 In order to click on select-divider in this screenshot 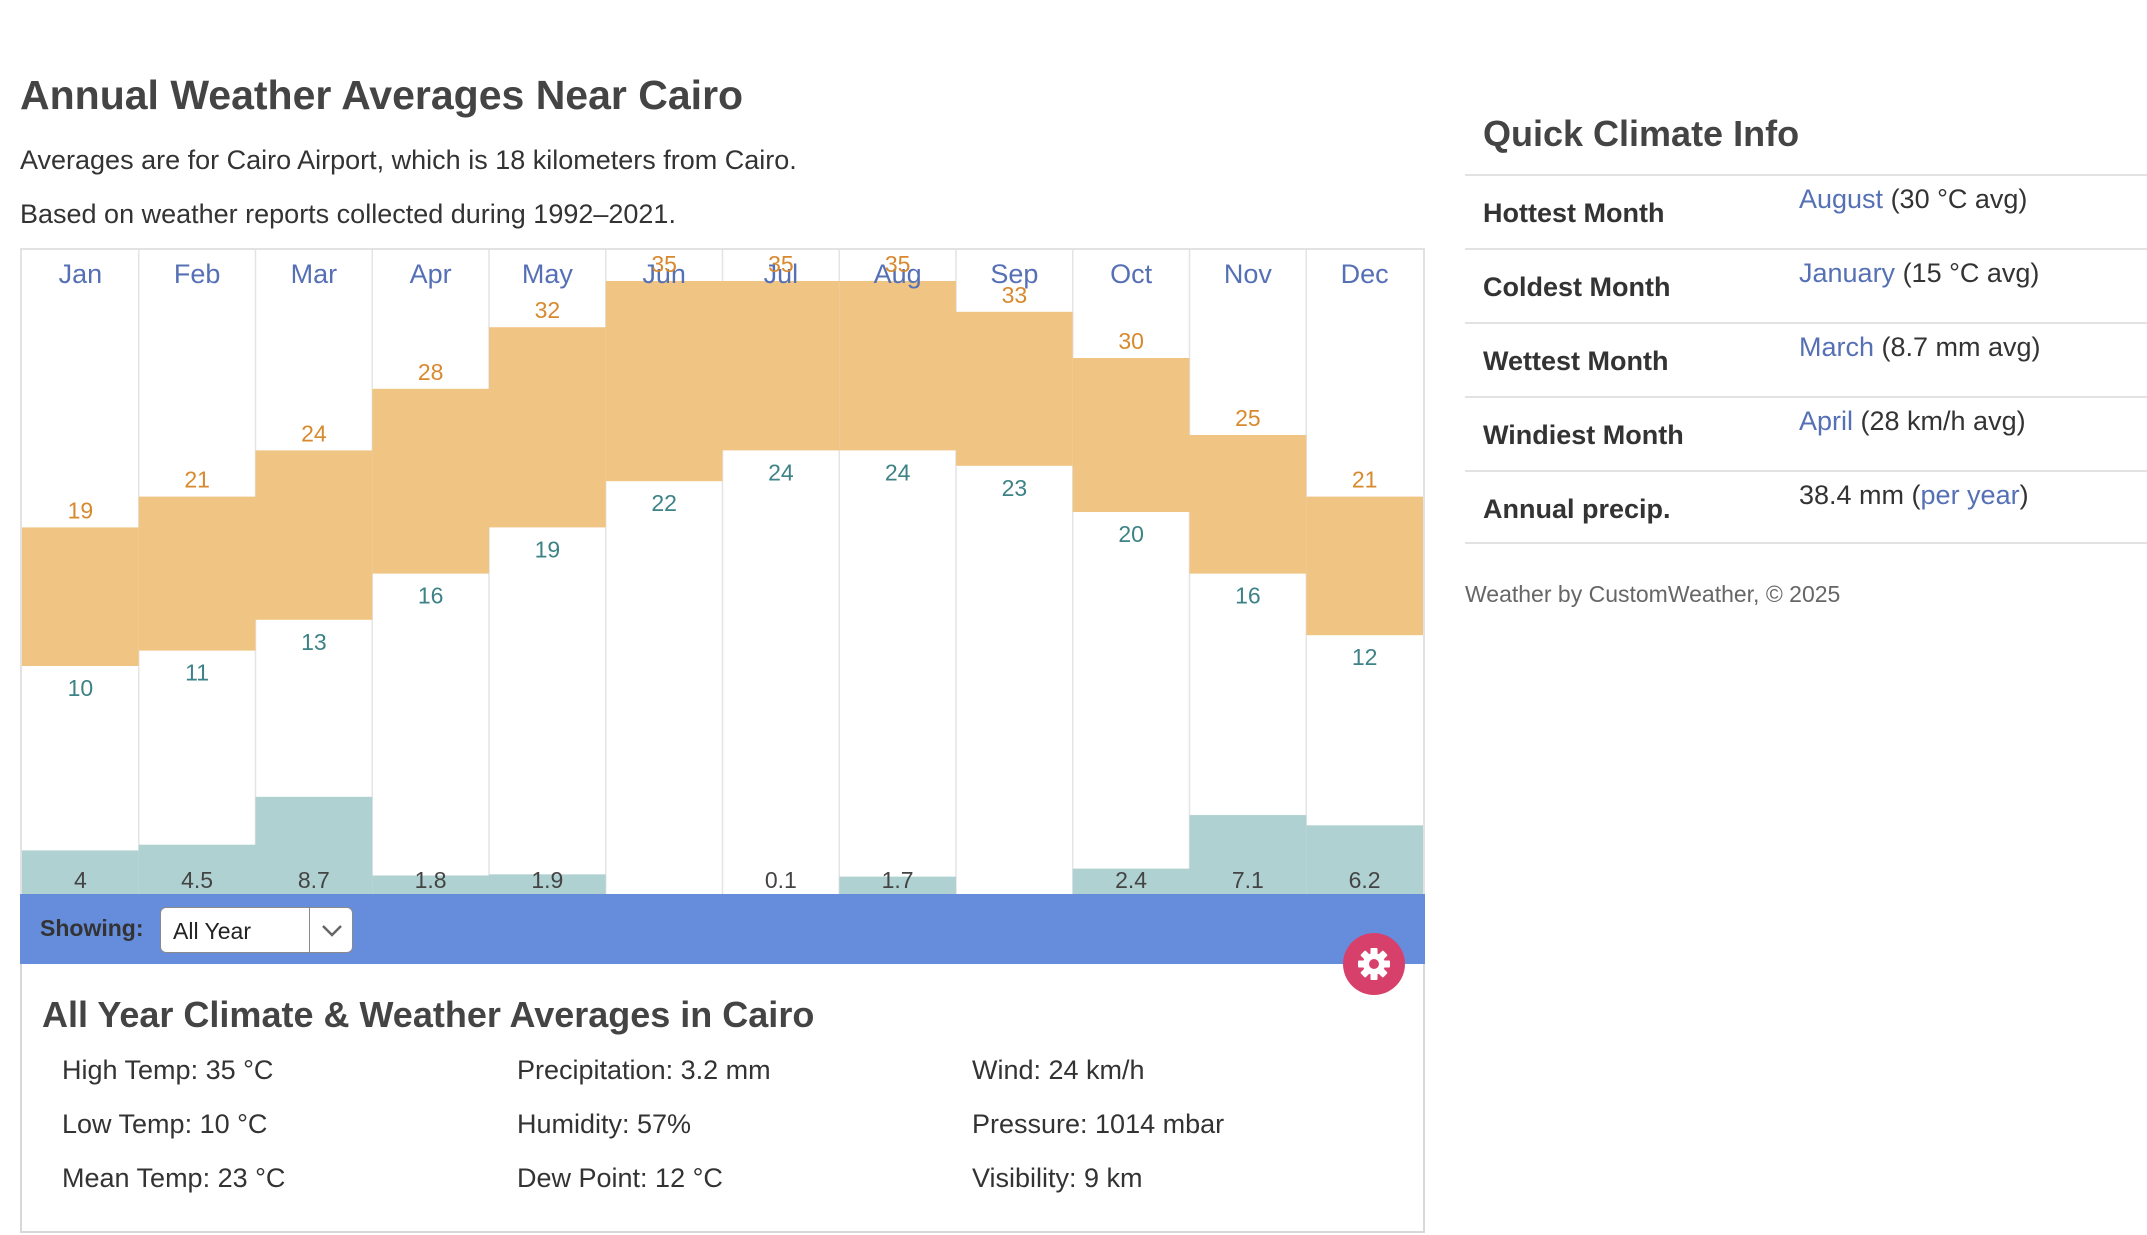, I will do `click(309, 930)`.